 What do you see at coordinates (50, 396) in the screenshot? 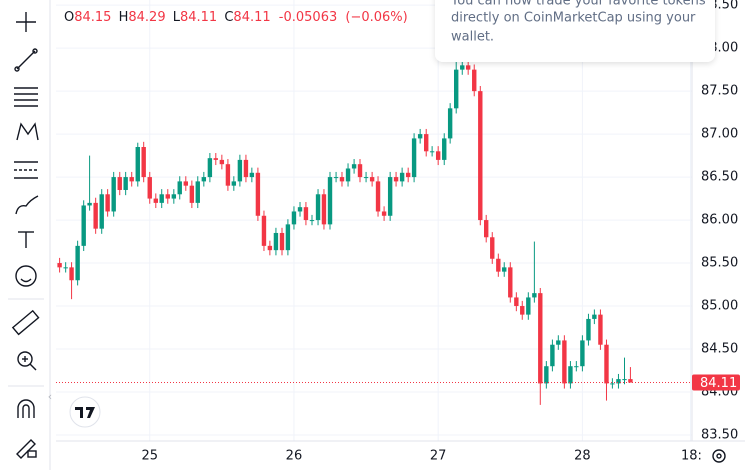
I see `collapse-toolbar: ‹` at bounding box center [50, 396].